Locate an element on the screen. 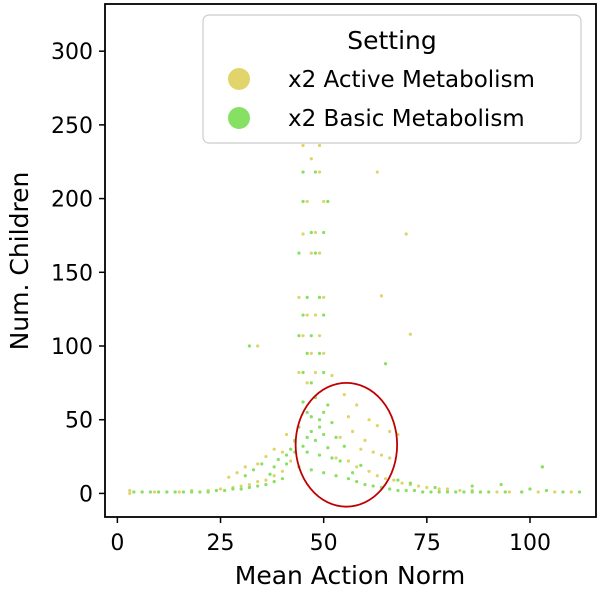  legend-marker-basic is located at coordinates (239, 118).